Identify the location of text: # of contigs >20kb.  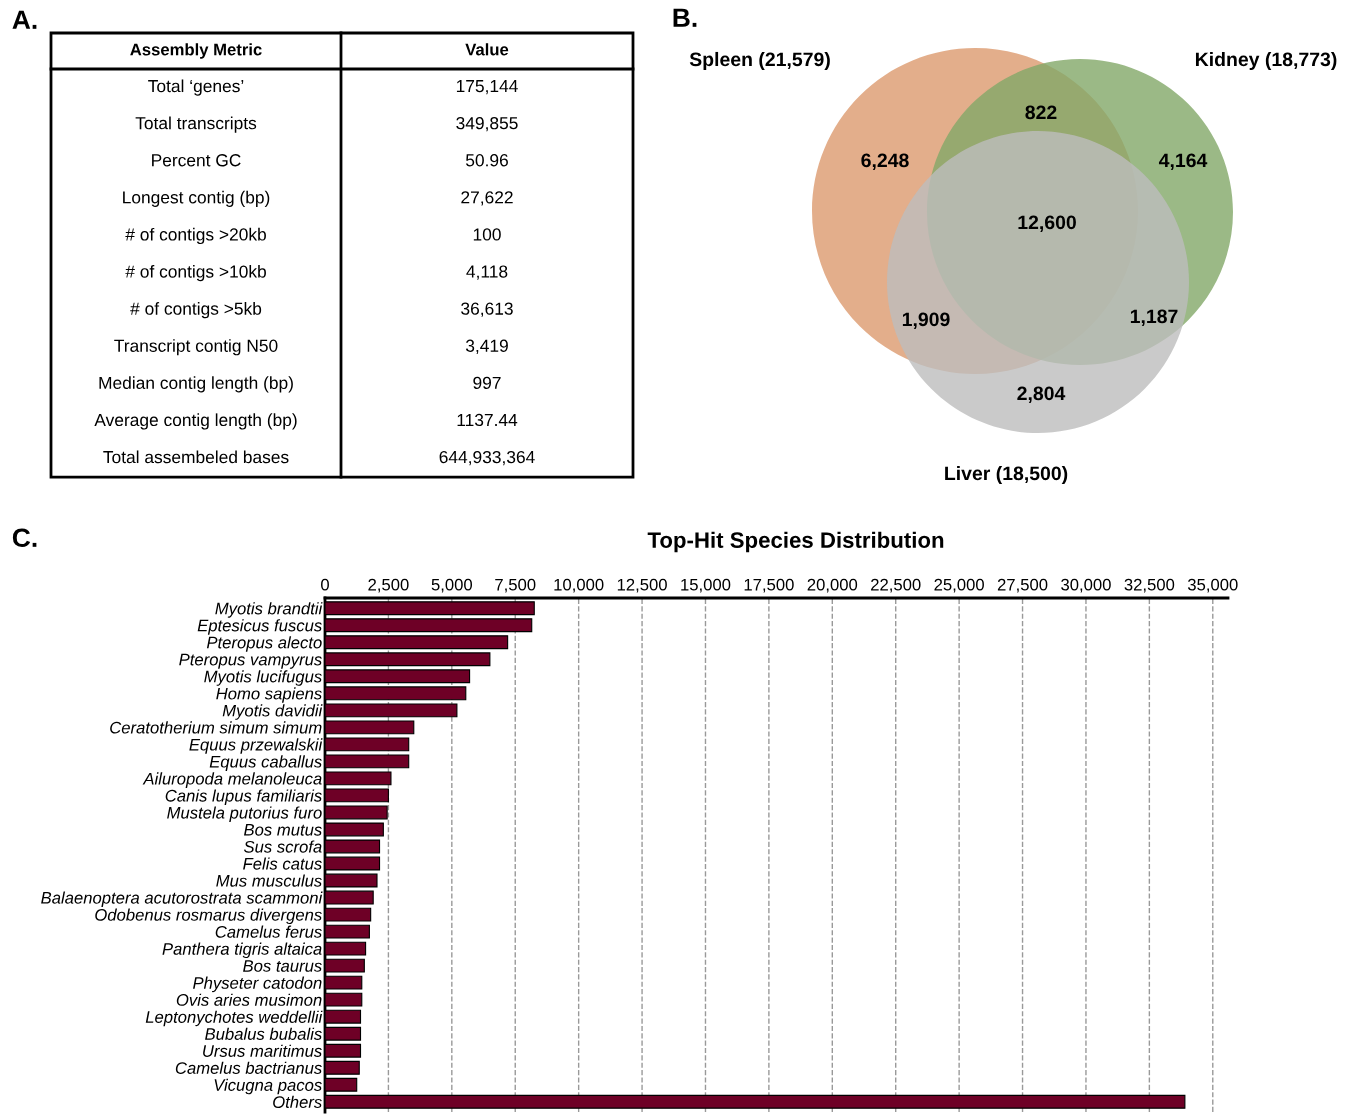
(195, 236).